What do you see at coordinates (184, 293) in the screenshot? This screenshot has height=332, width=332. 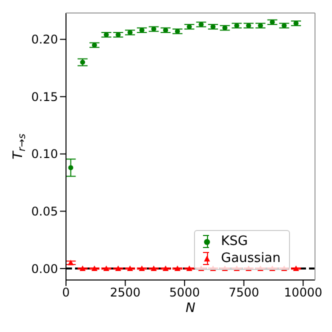 I see `x-tick-label: 5000` at bounding box center [184, 293].